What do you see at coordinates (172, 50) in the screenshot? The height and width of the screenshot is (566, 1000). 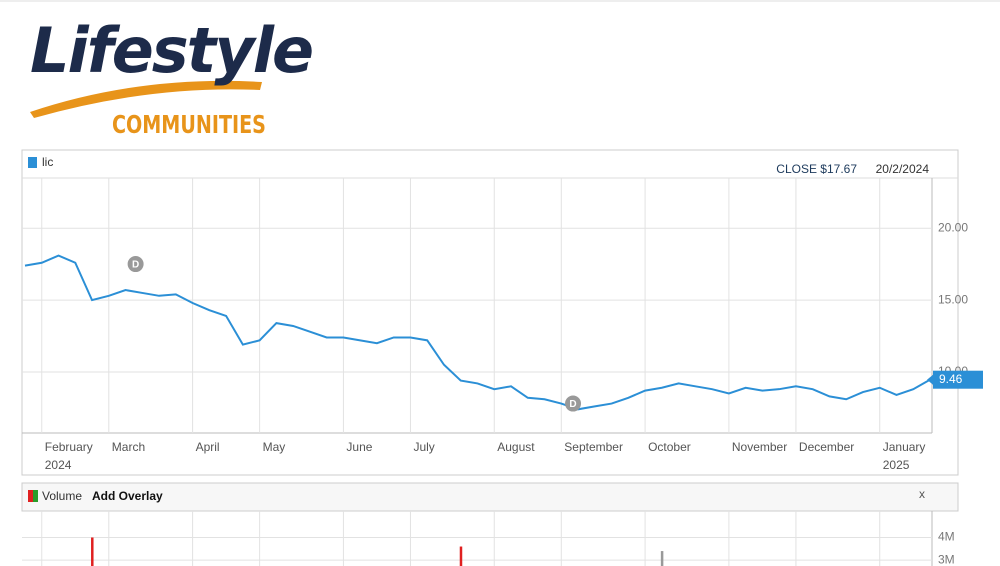 I see `logo-title: Lifestyle` at bounding box center [172, 50].